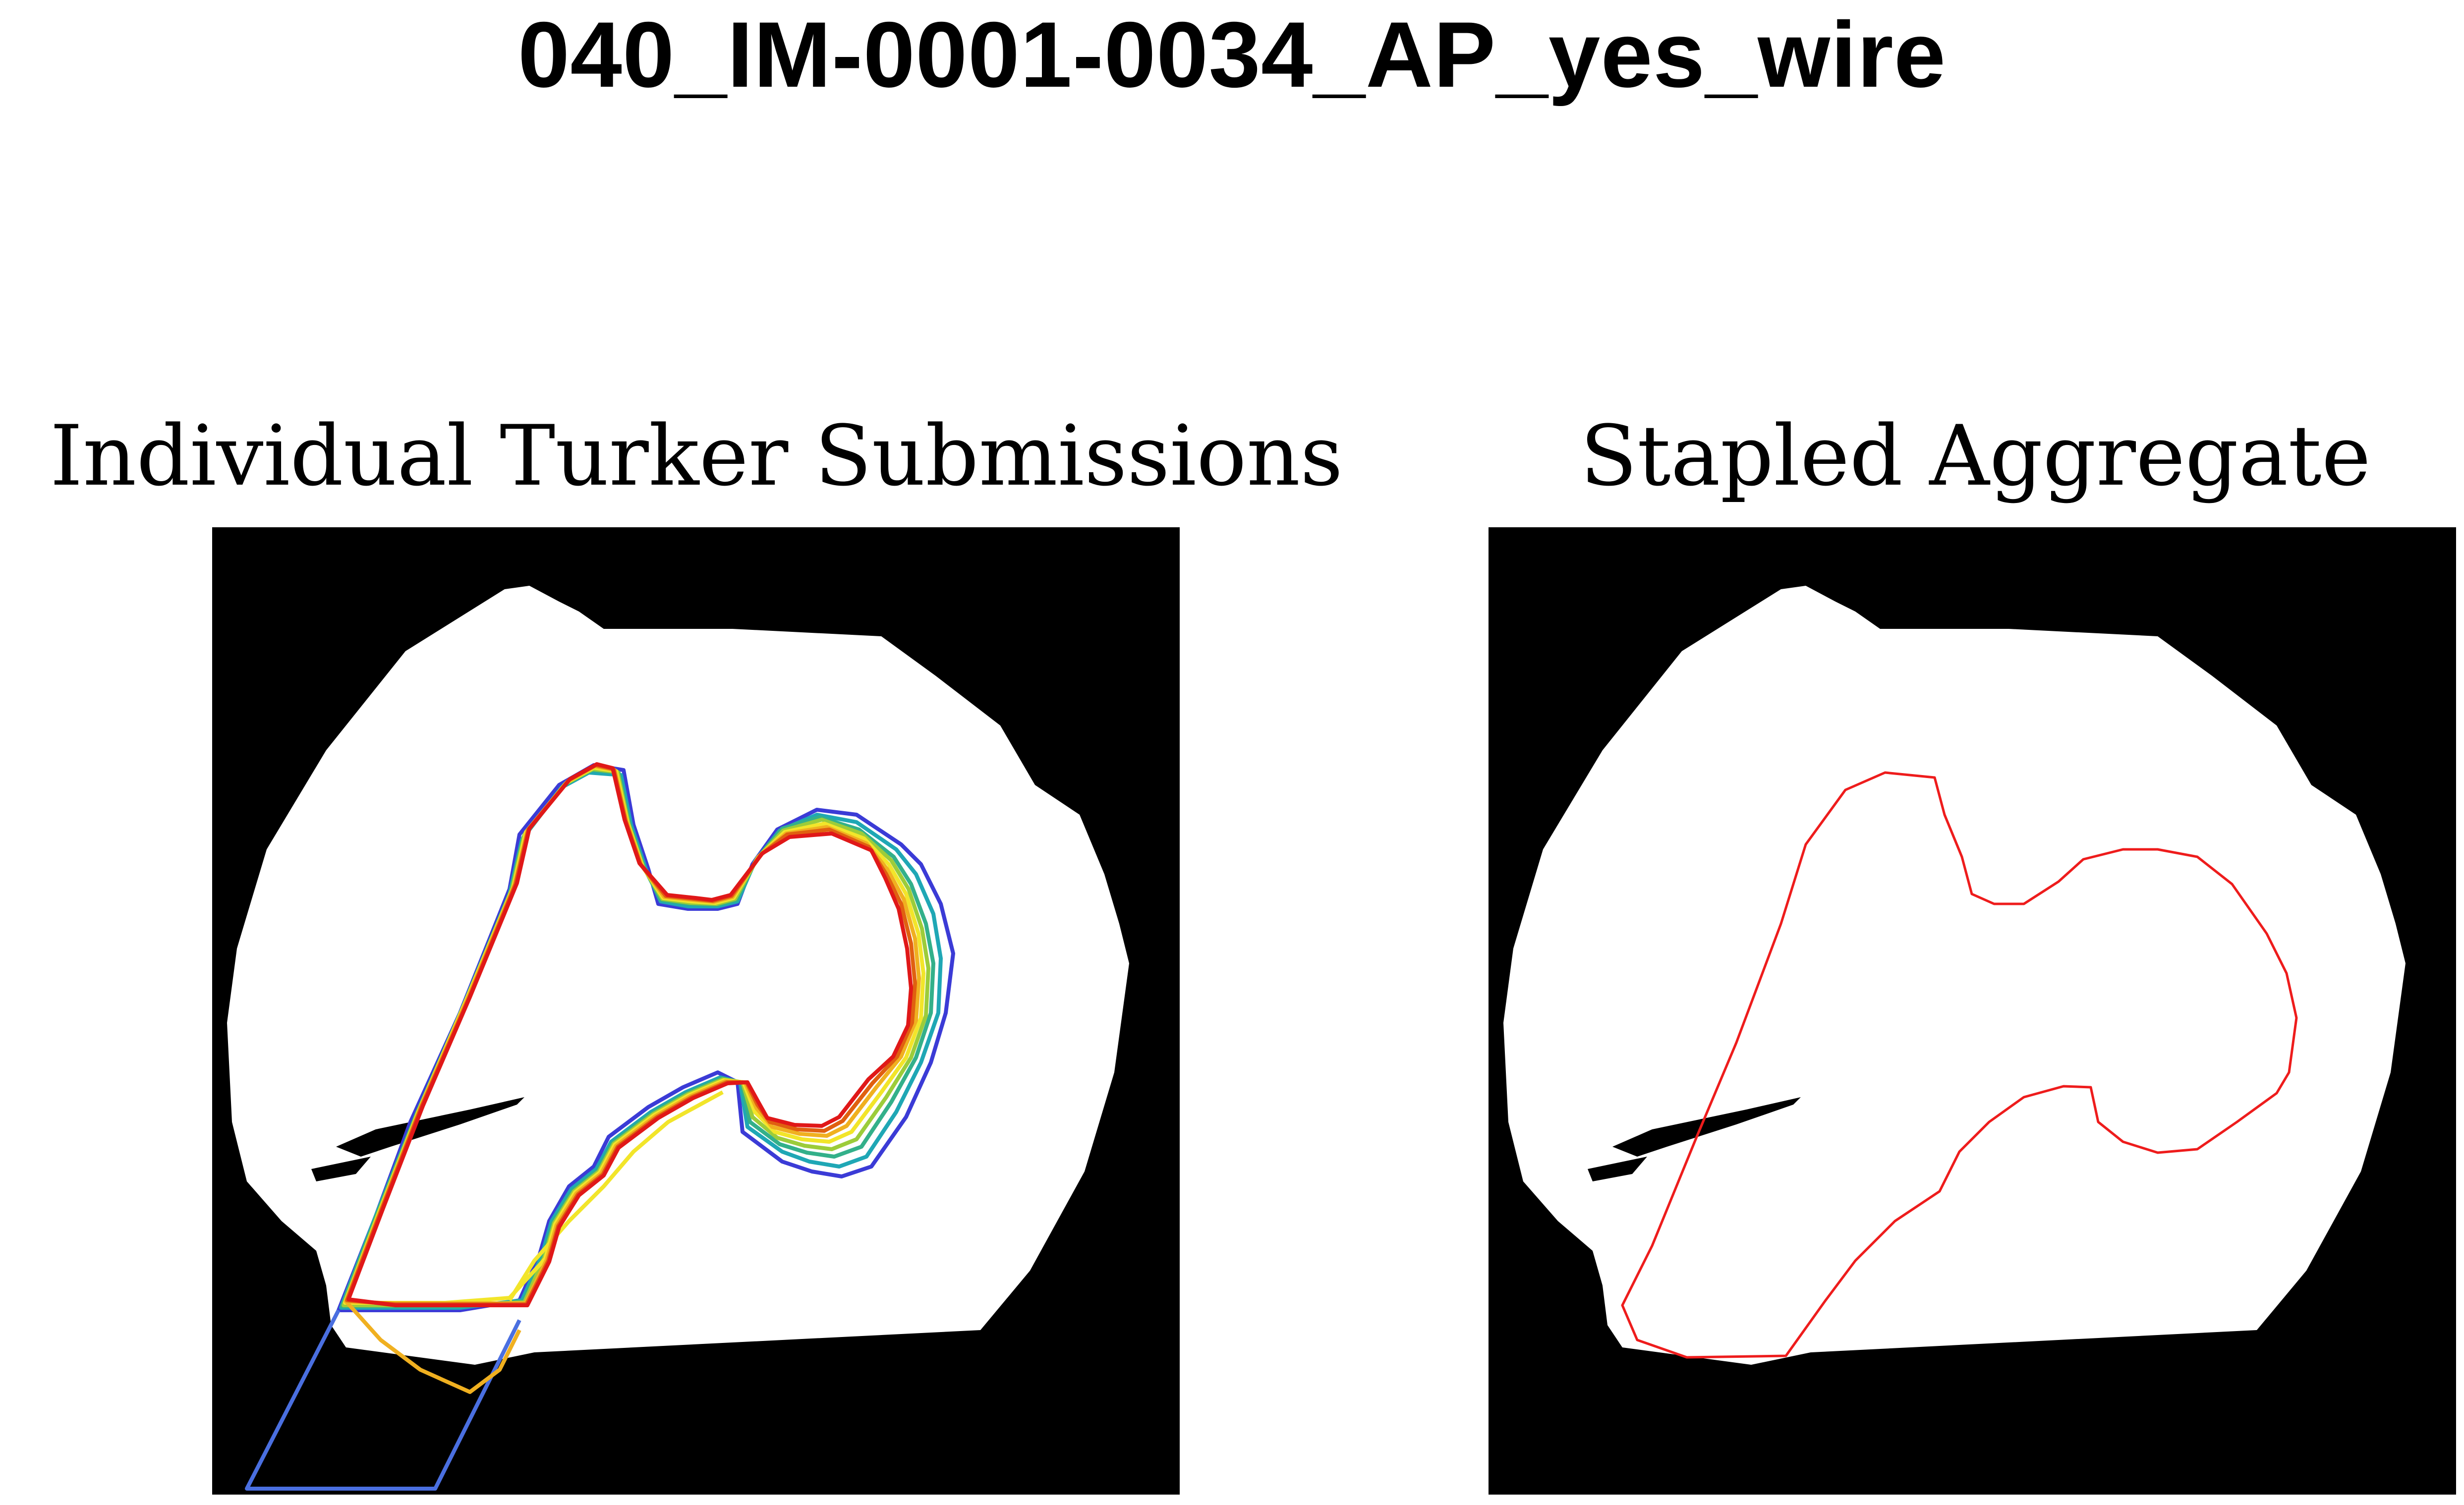  What do you see at coordinates (1959, 1065) in the screenshot?
I see `aggregate-outline` at bounding box center [1959, 1065].